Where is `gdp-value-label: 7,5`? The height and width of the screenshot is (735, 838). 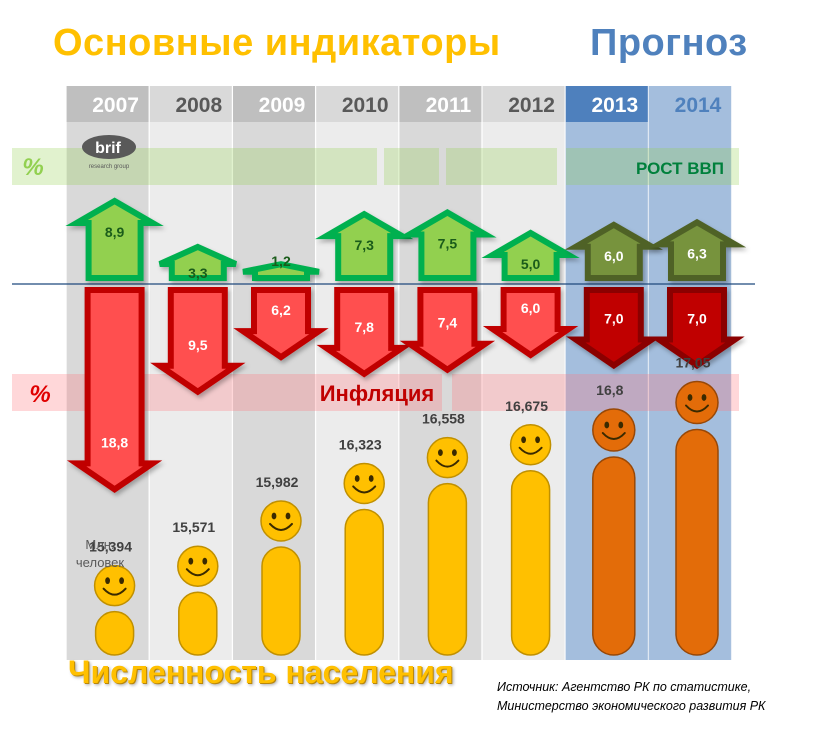
gdp-value-label: 7,5 is located at coordinates (448, 244).